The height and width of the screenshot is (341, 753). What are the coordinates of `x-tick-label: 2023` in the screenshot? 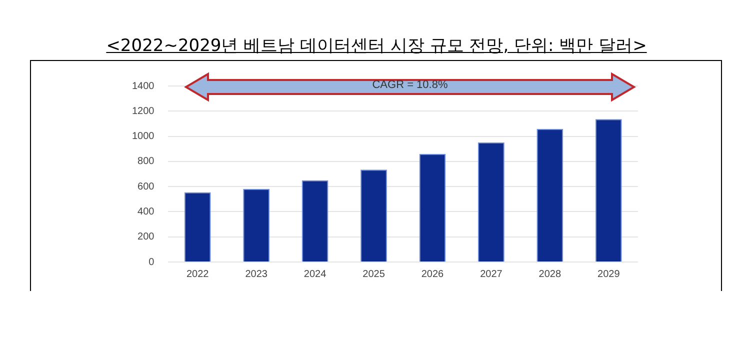 It's located at (256, 274).